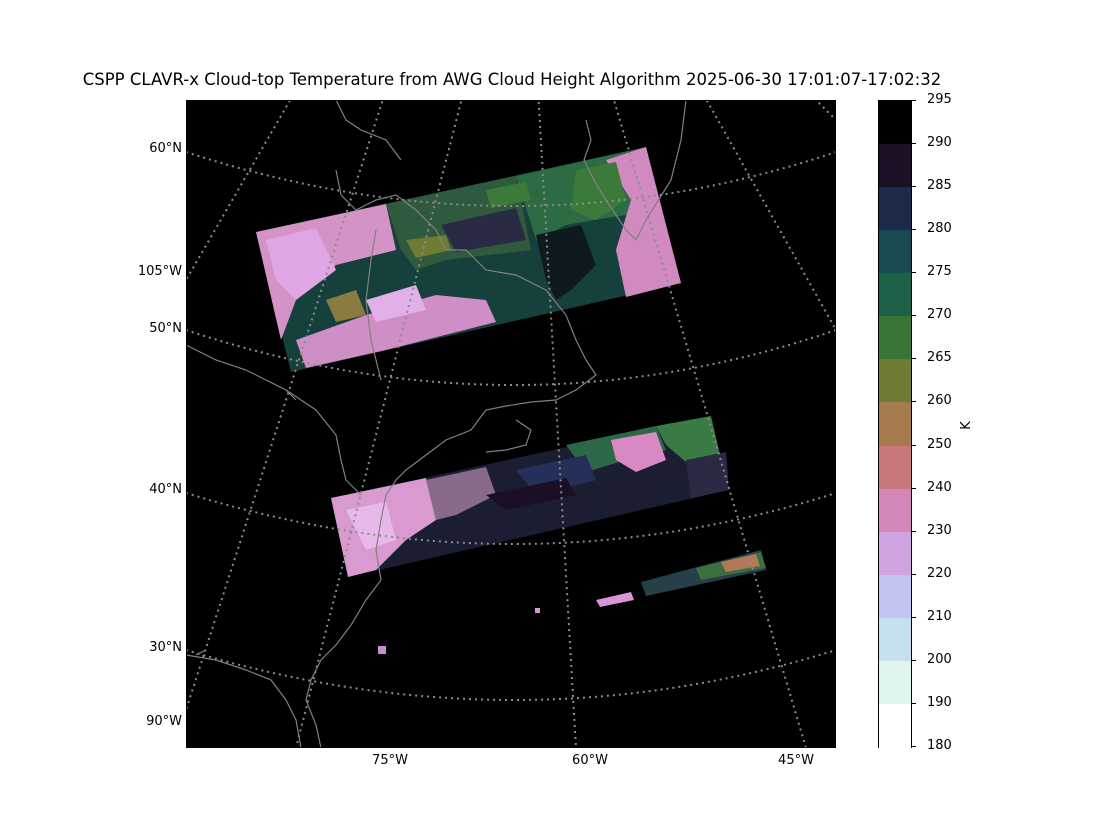 The width and height of the screenshot is (1120, 840). Describe the element at coordinates (590, 760) in the screenshot. I see `lon-label-60w: 60°W` at that location.